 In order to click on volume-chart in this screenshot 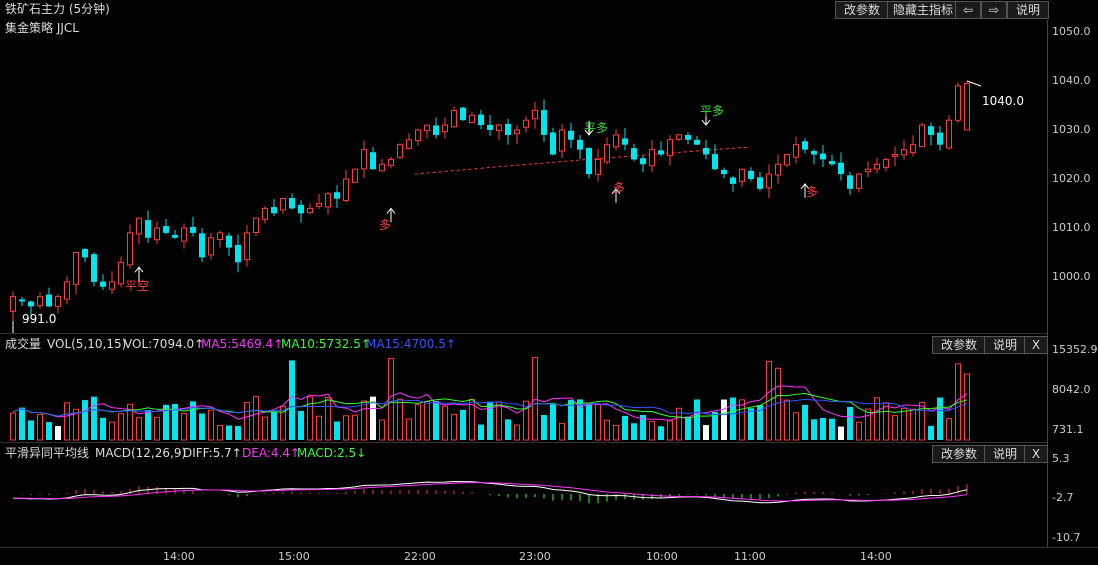, I will do `click(490, 399)`.